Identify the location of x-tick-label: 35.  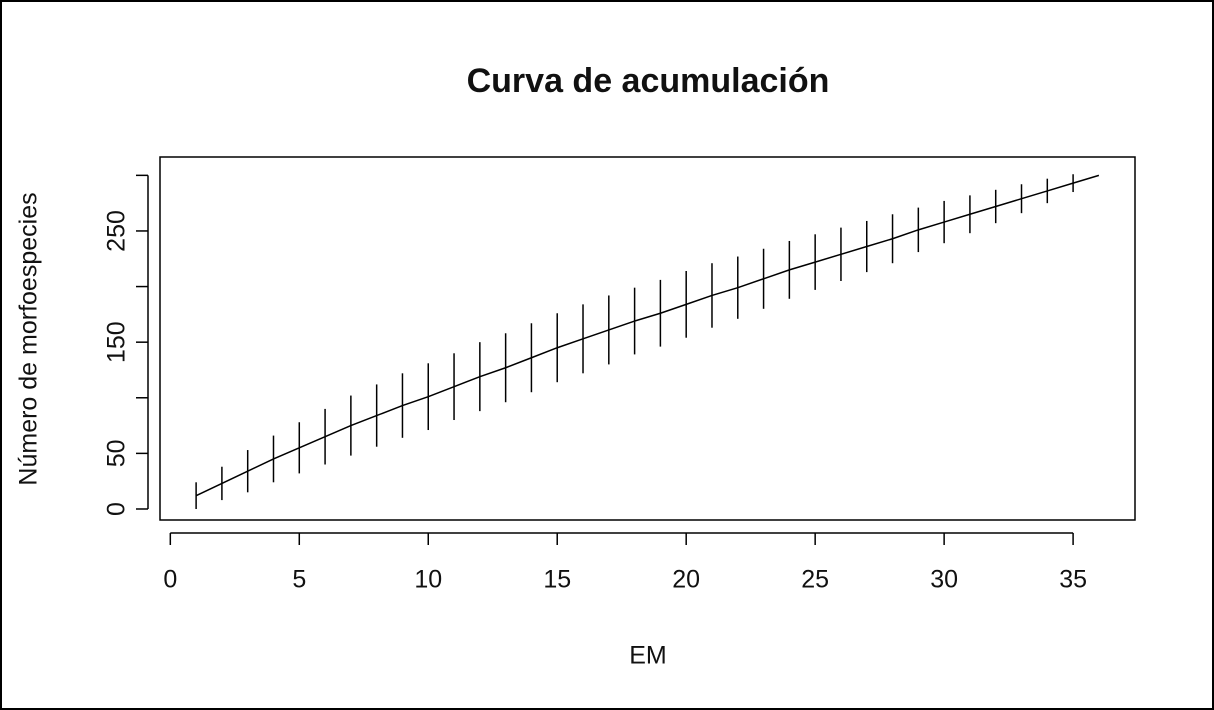
(1073, 580).